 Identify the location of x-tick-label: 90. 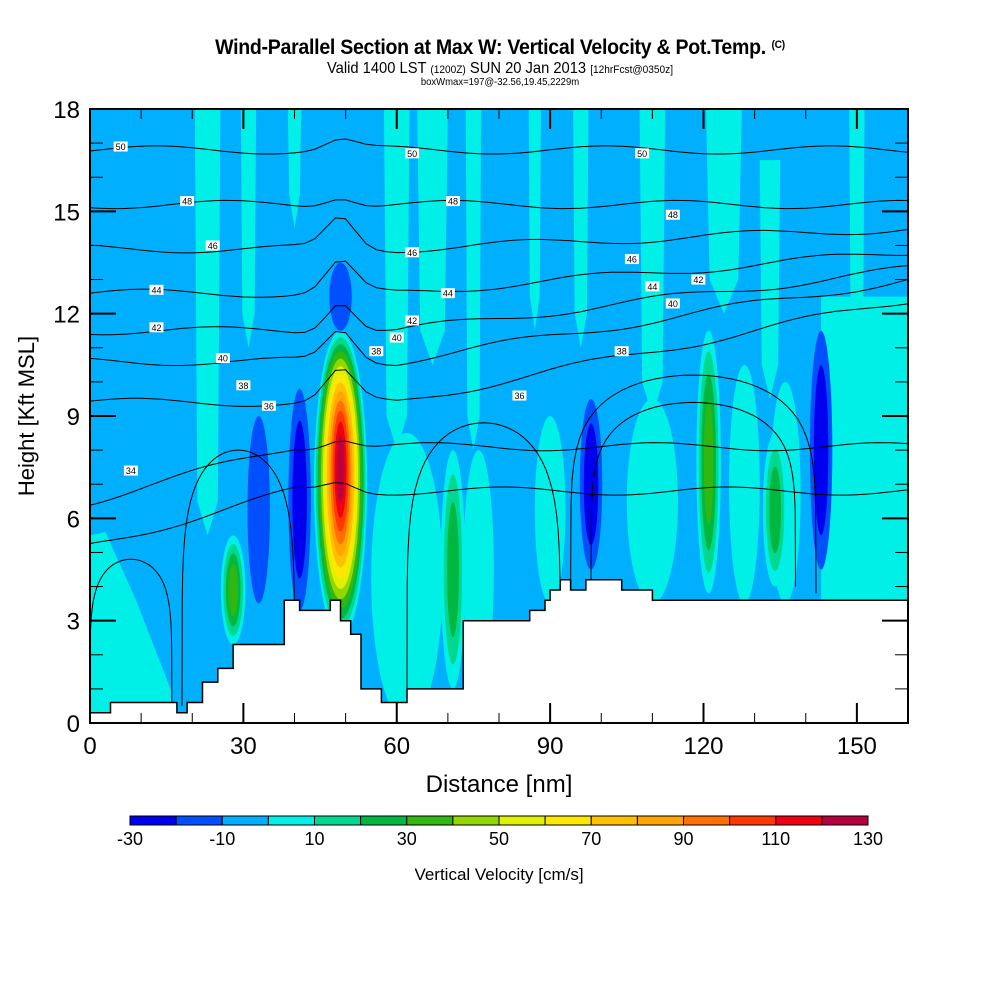
(550, 746).